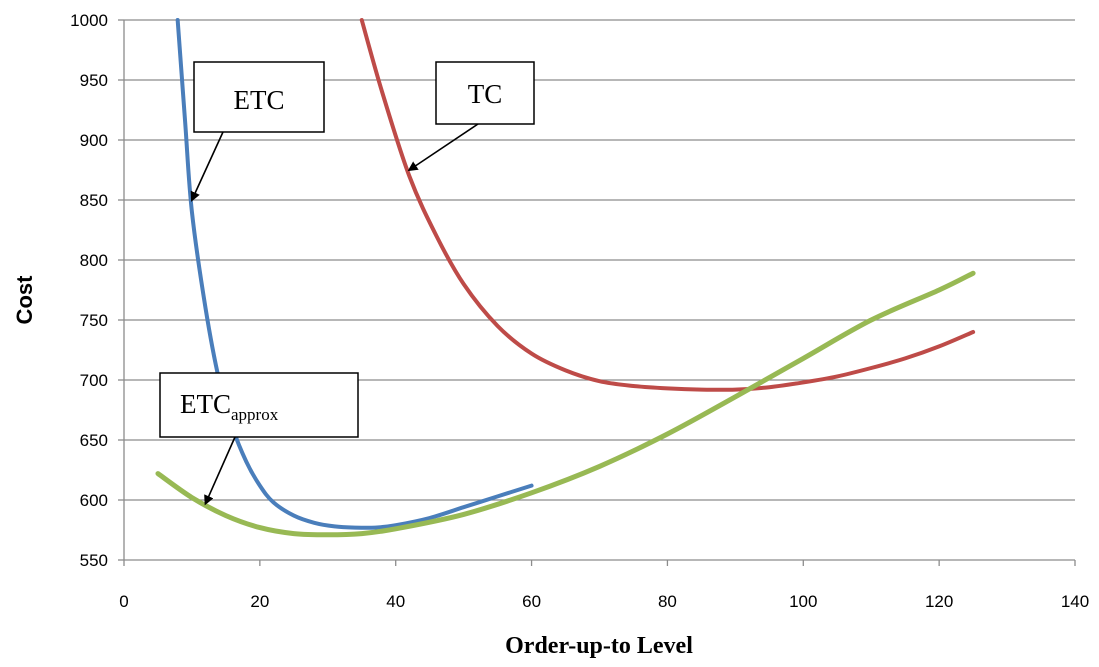 This screenshot has width=1099, height=667. Describe the element at coordinates (667, 601) in the screenshot. I see `x-tick-label-80: 80` at that location.